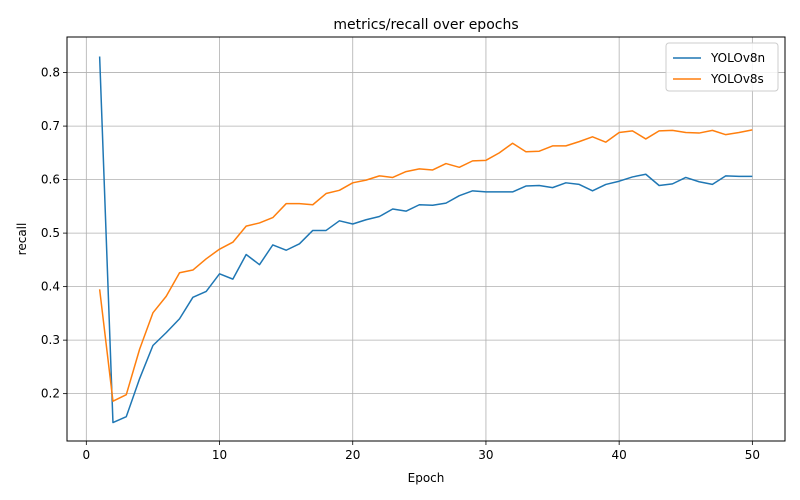 The width and height of the screenshot is (800, 500). What do you see at coordinates (50, 233) in the screenshot?
I see `y-tick-label: 0.5` at bounding box center [50, 233].